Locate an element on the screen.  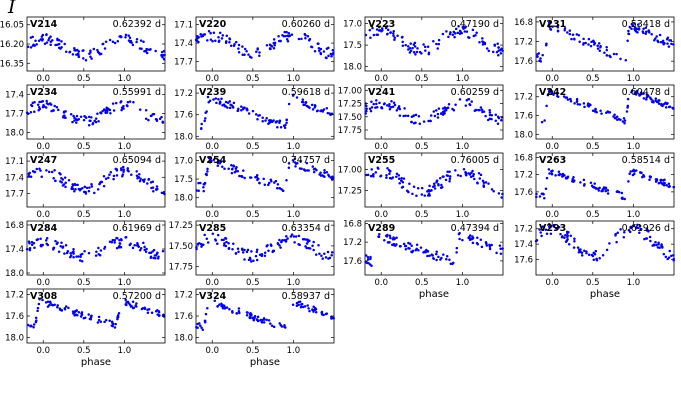
period-label-v293: 0.61926 d is located at coordinates (646, 228).